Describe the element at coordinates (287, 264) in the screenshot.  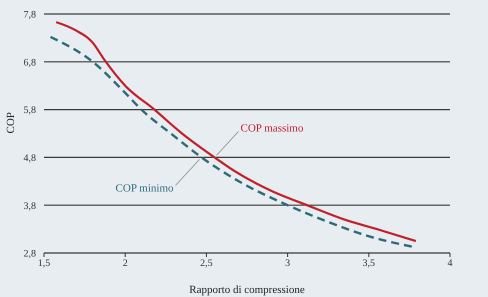
I see `x-tick-label: 3` at that location.